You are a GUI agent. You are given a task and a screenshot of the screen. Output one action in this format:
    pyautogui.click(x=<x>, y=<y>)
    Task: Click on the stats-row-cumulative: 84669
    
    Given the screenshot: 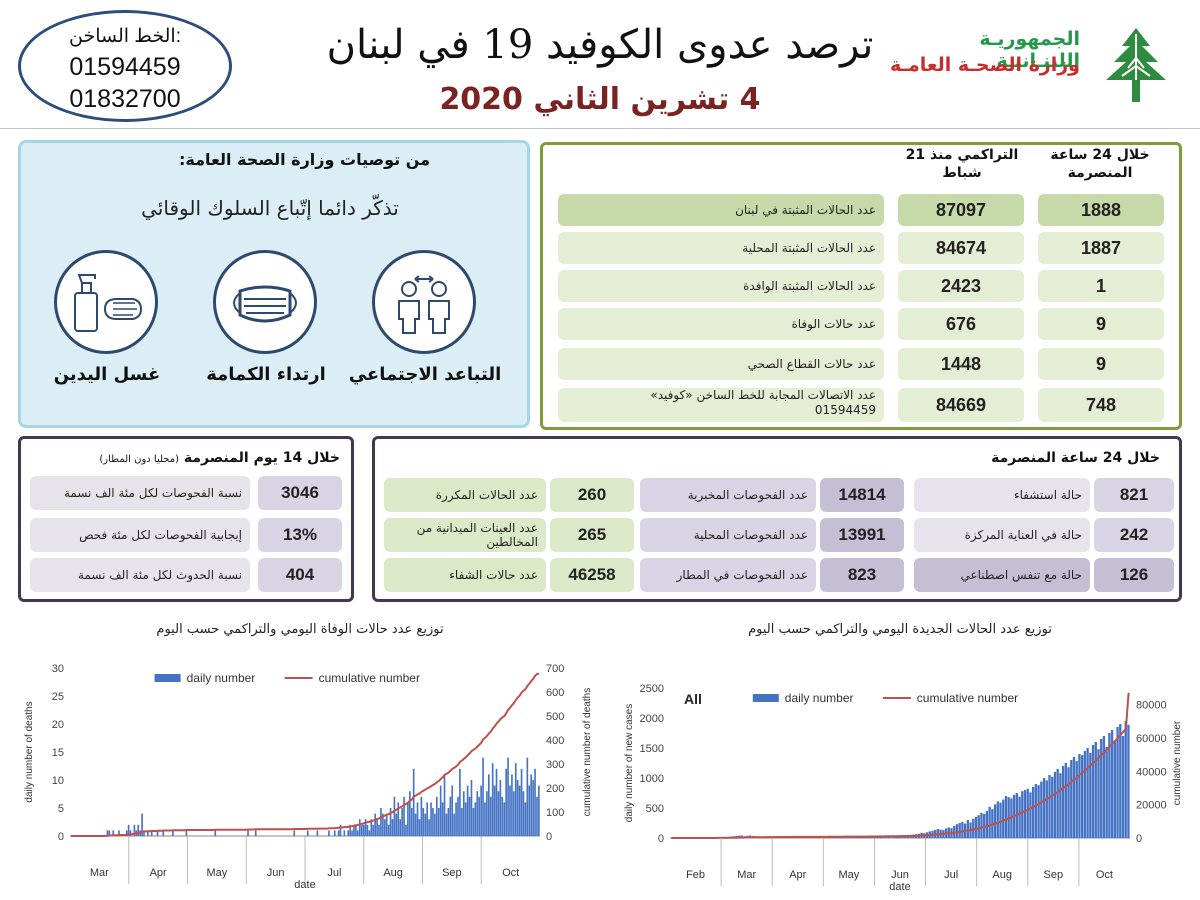 What is the action you would take?
    pyautogui.click(x=961, y=405)
    